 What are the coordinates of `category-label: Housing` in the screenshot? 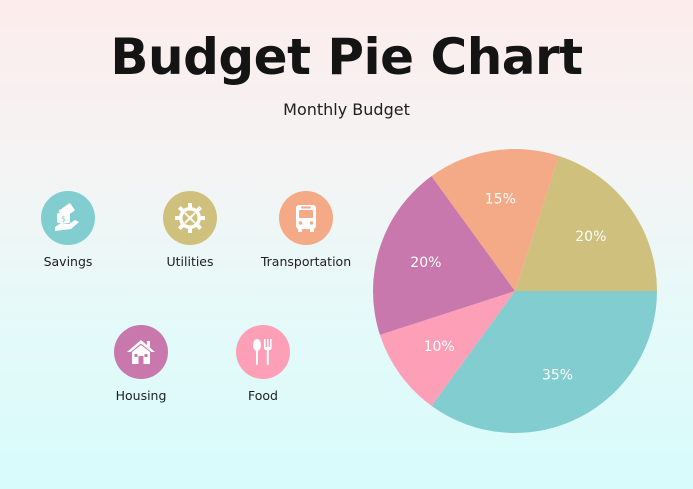 It's located at (141, 395).